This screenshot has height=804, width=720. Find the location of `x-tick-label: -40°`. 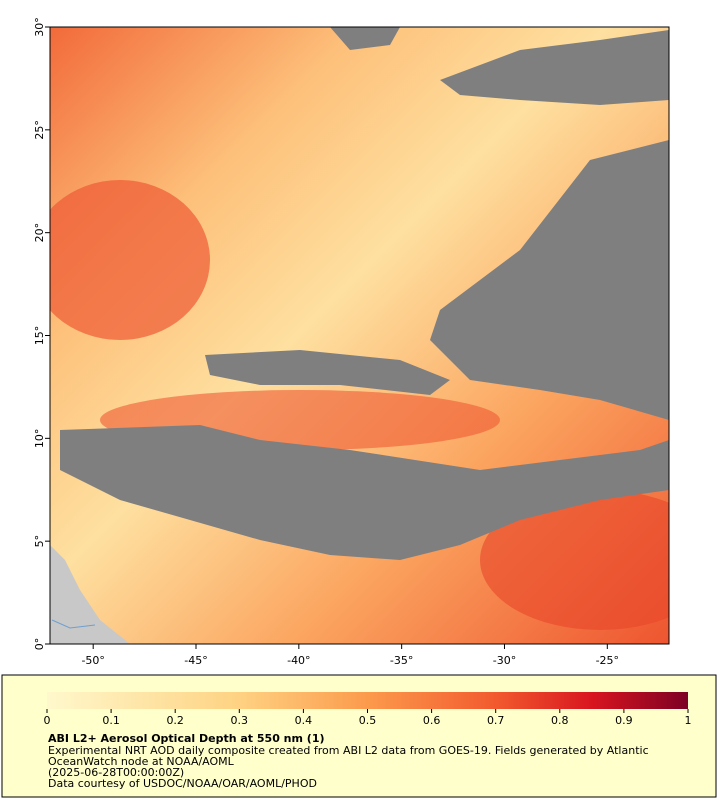

x-tick-label: -40° is located at coordinates (298, 660).